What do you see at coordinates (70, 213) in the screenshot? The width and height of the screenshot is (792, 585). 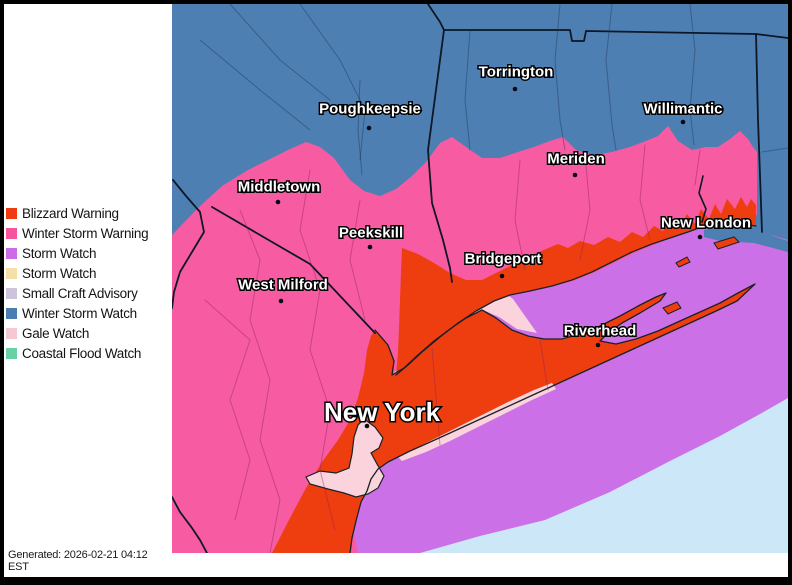 I see `legend-item-label: Blizzard Warning` at bounding box center [70, 213].